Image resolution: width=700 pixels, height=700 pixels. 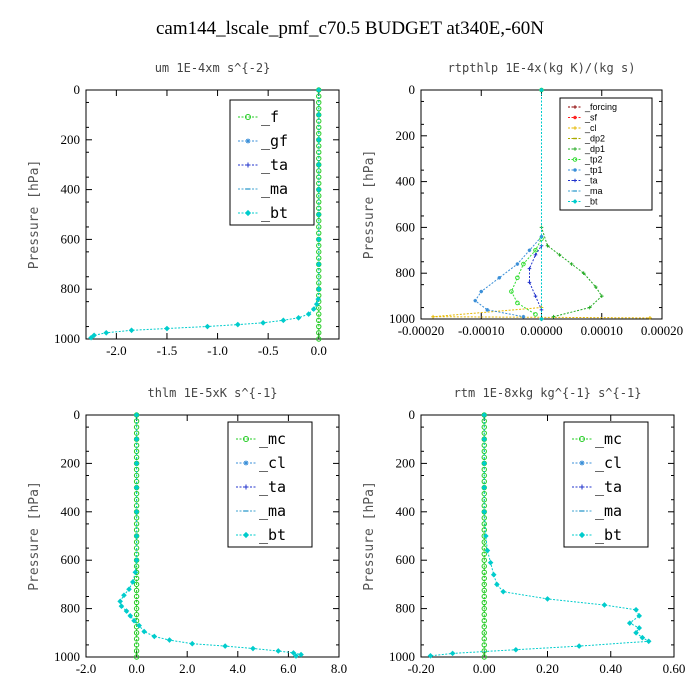 I want to click on series-bt, so click(x=539, y=535).